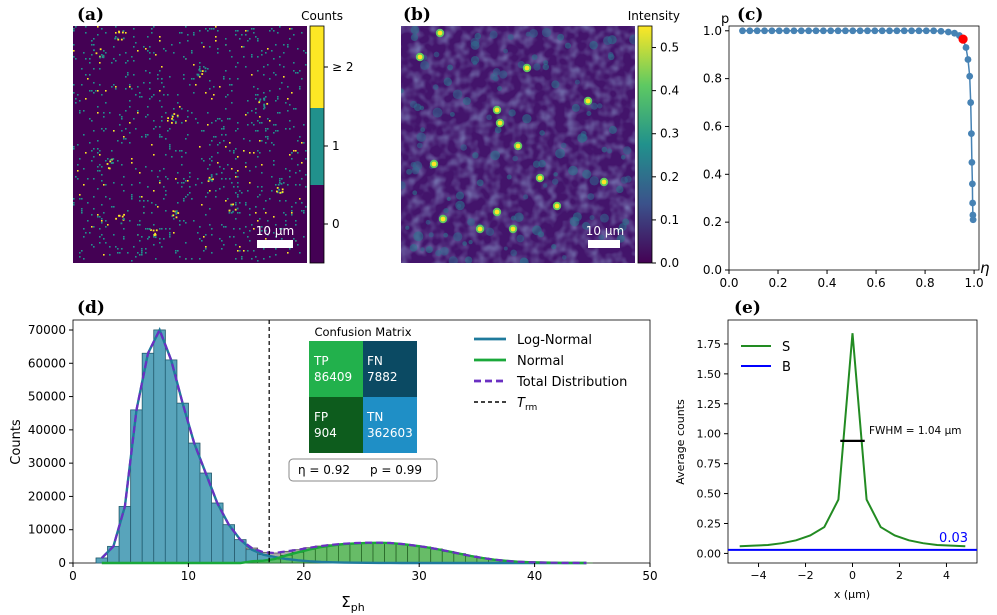  Describe the element at coordinates (709, 434) in the screenshot. I see `y-tick-label: 1.00` at that location.